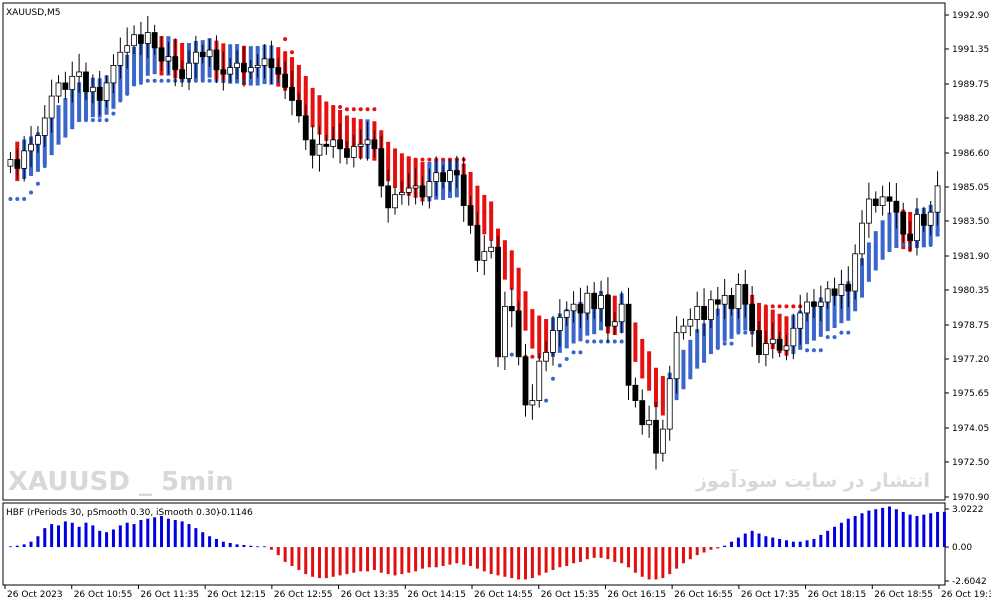  What do you see at coordinates (970, 257) in the screenshot?
I see `price-tick-label: 1981.90` at bounding box center [970, 257].